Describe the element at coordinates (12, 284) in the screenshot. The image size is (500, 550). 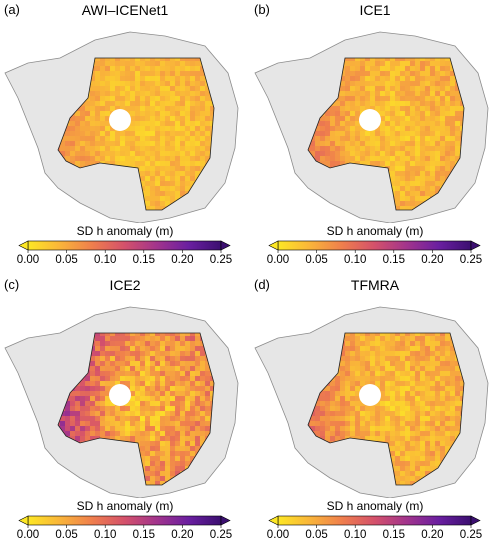
I see `panel-tag: (c)` at that location.